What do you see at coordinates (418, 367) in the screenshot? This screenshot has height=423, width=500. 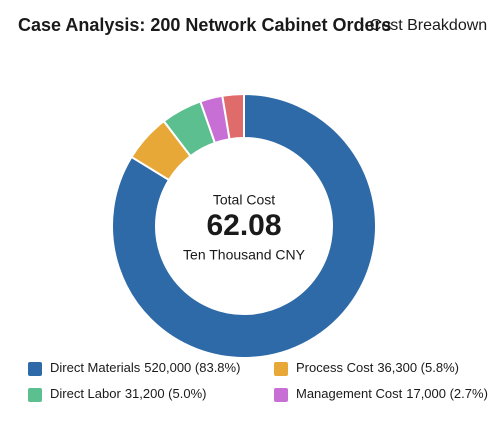 I see `legend-value: 36,300 (5.8%)` at bounding box center [418, 367].